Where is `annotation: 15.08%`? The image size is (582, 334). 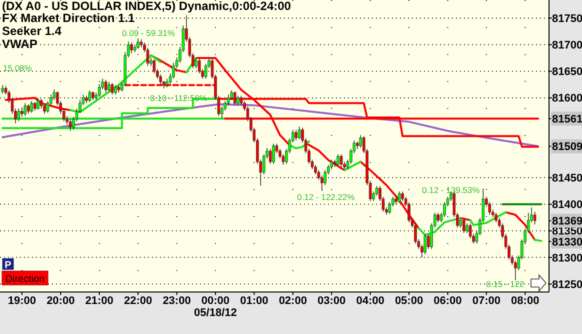
annotation: 15.08% is located at coordinates (17, 68).